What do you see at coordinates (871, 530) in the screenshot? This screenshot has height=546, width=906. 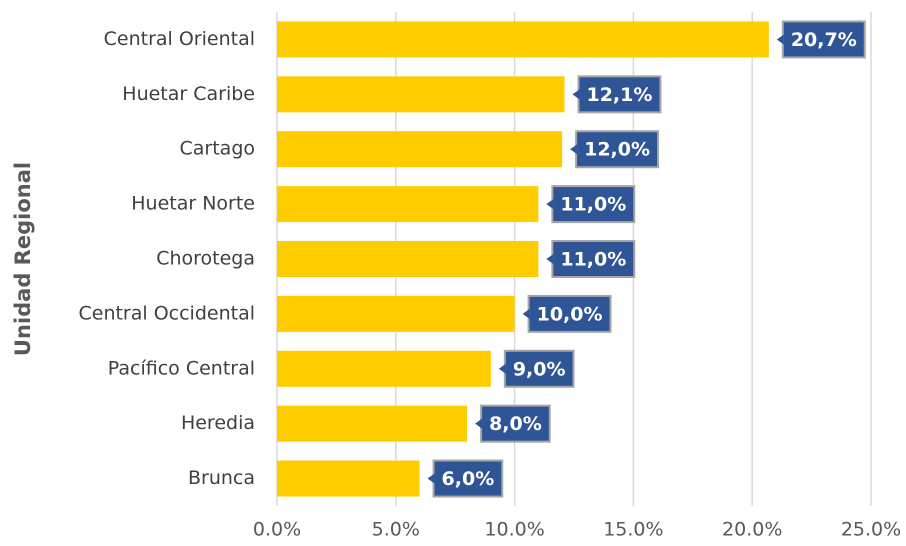 I see `x-tick-label: 25.0%` at bounding box center [871, 530].